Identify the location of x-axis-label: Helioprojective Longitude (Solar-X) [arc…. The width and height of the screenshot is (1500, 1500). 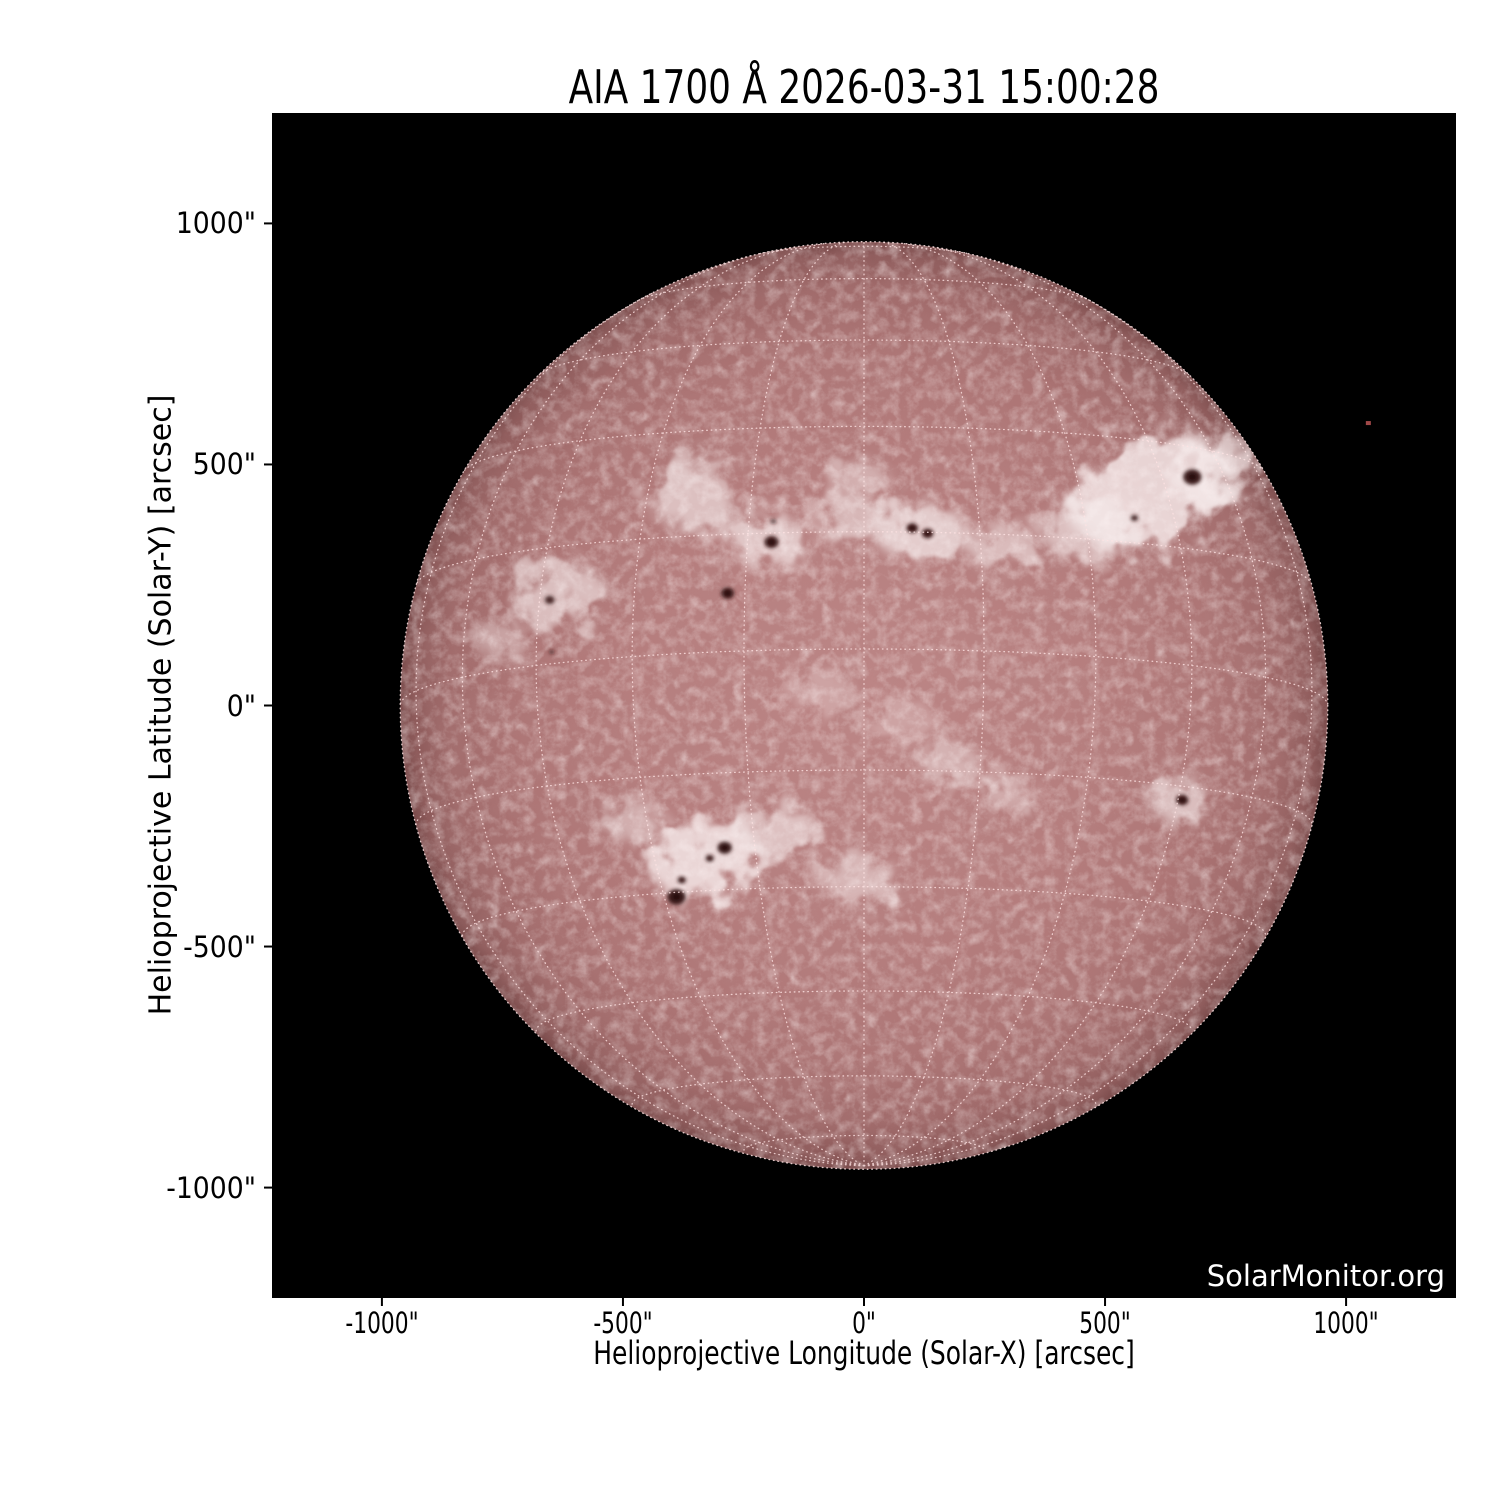
(864, 1353).